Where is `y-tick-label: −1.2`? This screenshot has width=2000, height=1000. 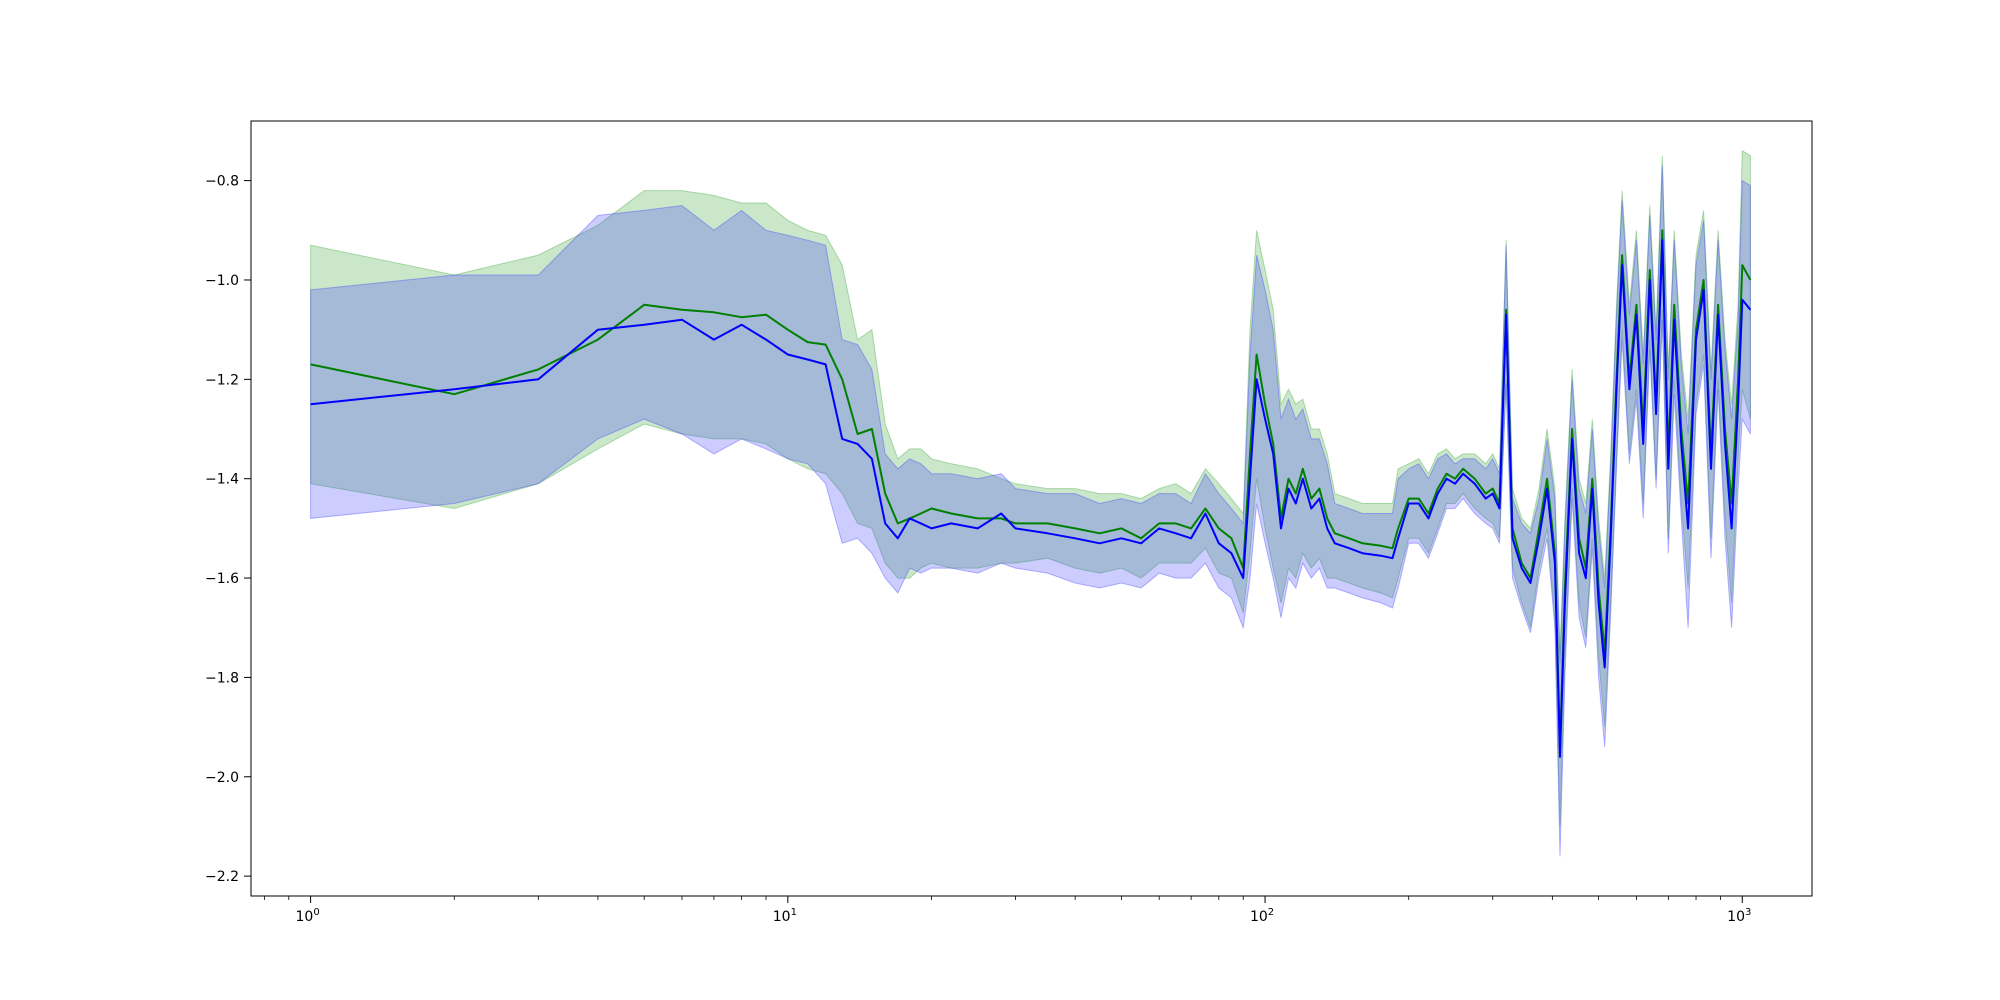 y-tick-label: −1.2 is located at coordinates (222, 380).